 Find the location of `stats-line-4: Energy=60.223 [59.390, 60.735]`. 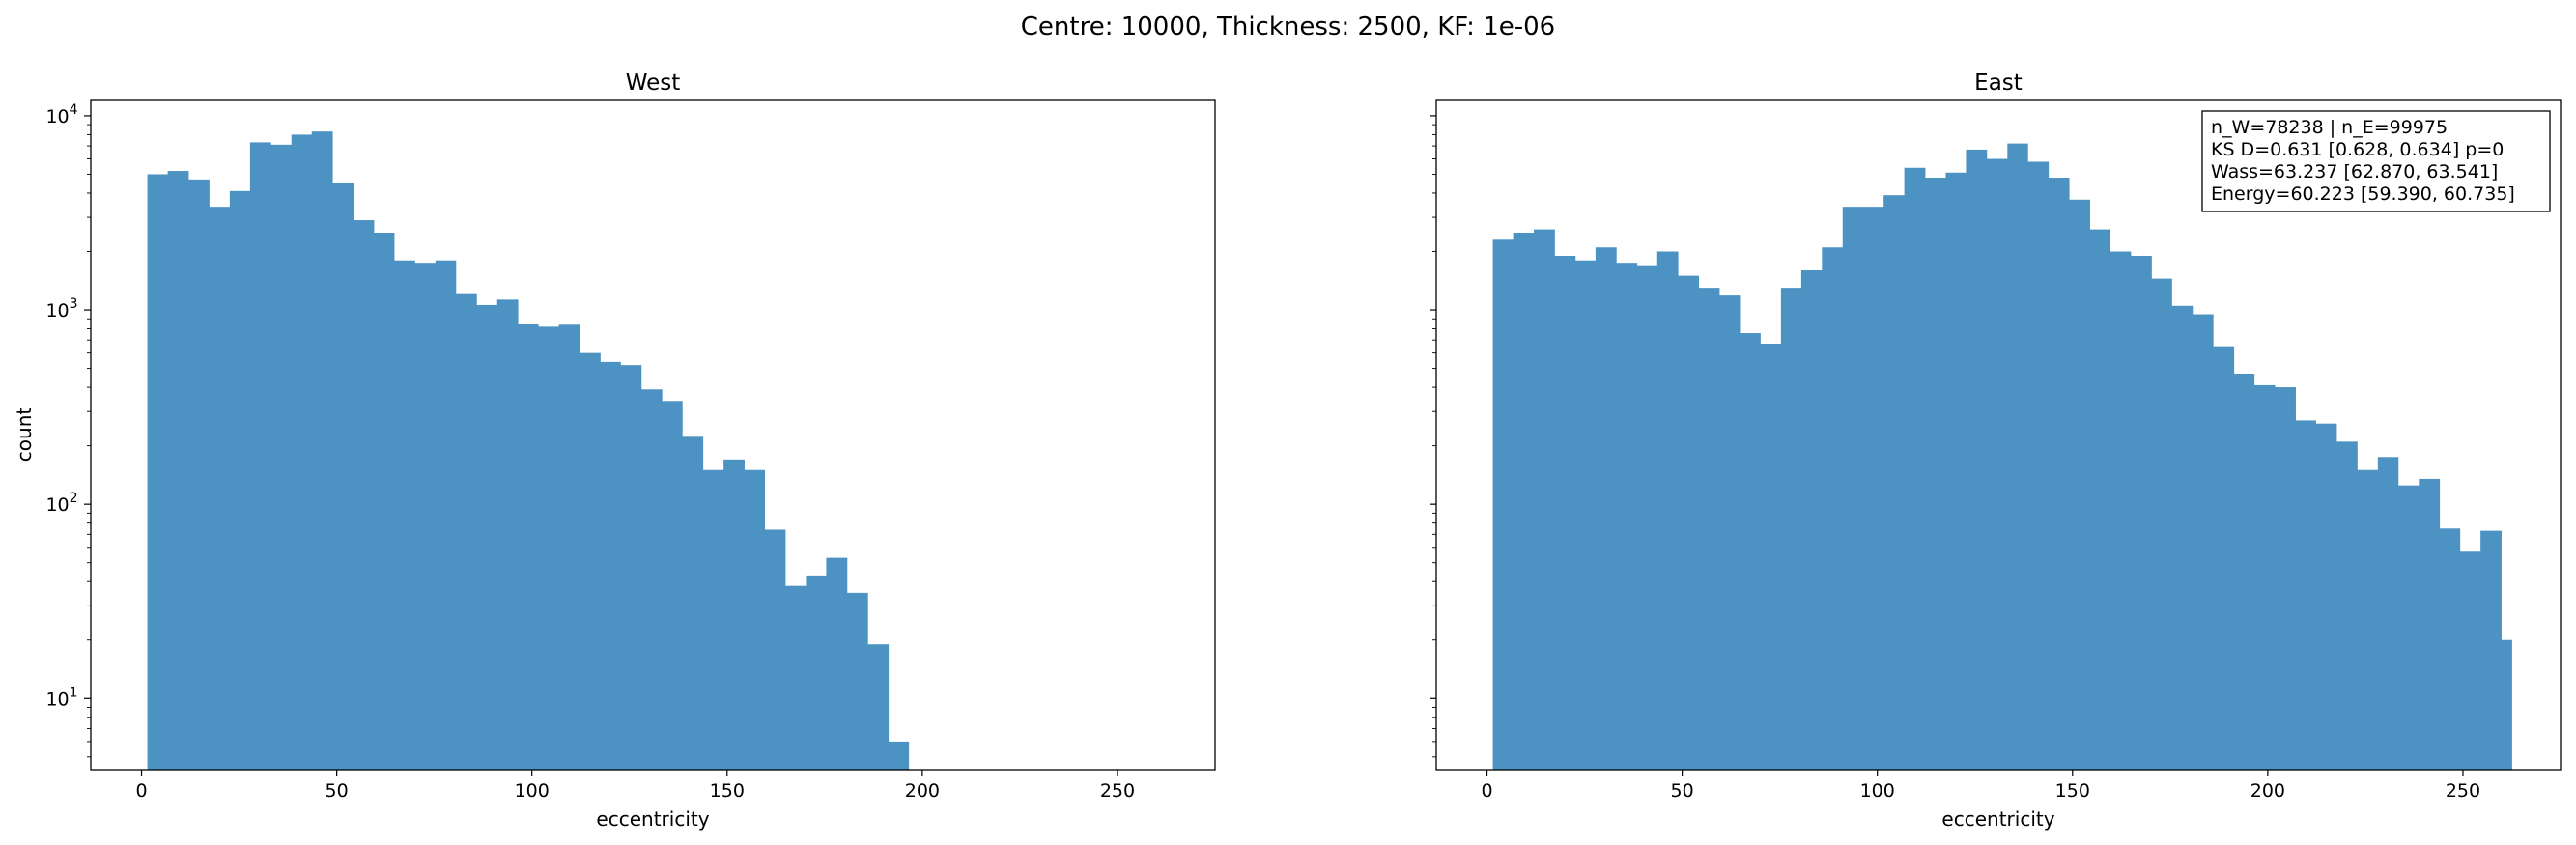

stats-line-4: Energy=60.223 [59.390, 60.735] is located at coordinates (2363, 194).